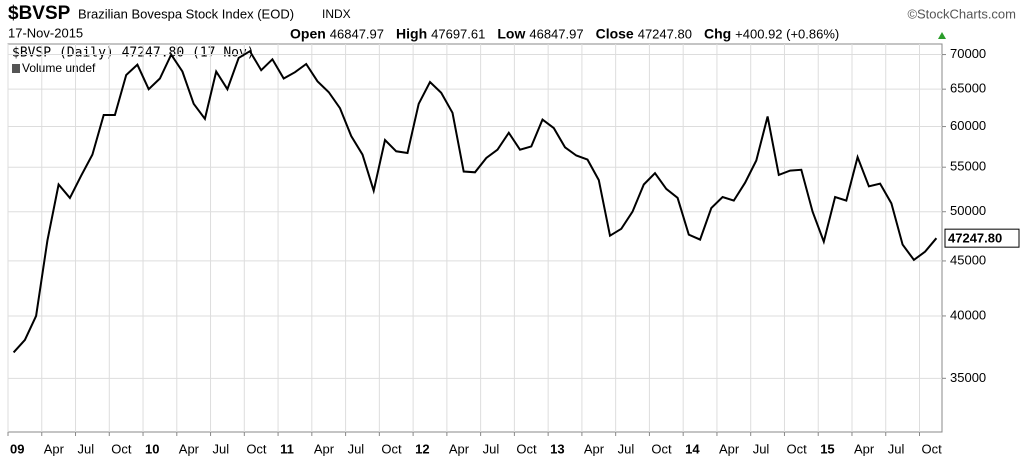 This screenshot has height=462, width=1024. Describe the element at coordinates (336, 14) in the screenshot. I see `exchange: INDX` at that location.